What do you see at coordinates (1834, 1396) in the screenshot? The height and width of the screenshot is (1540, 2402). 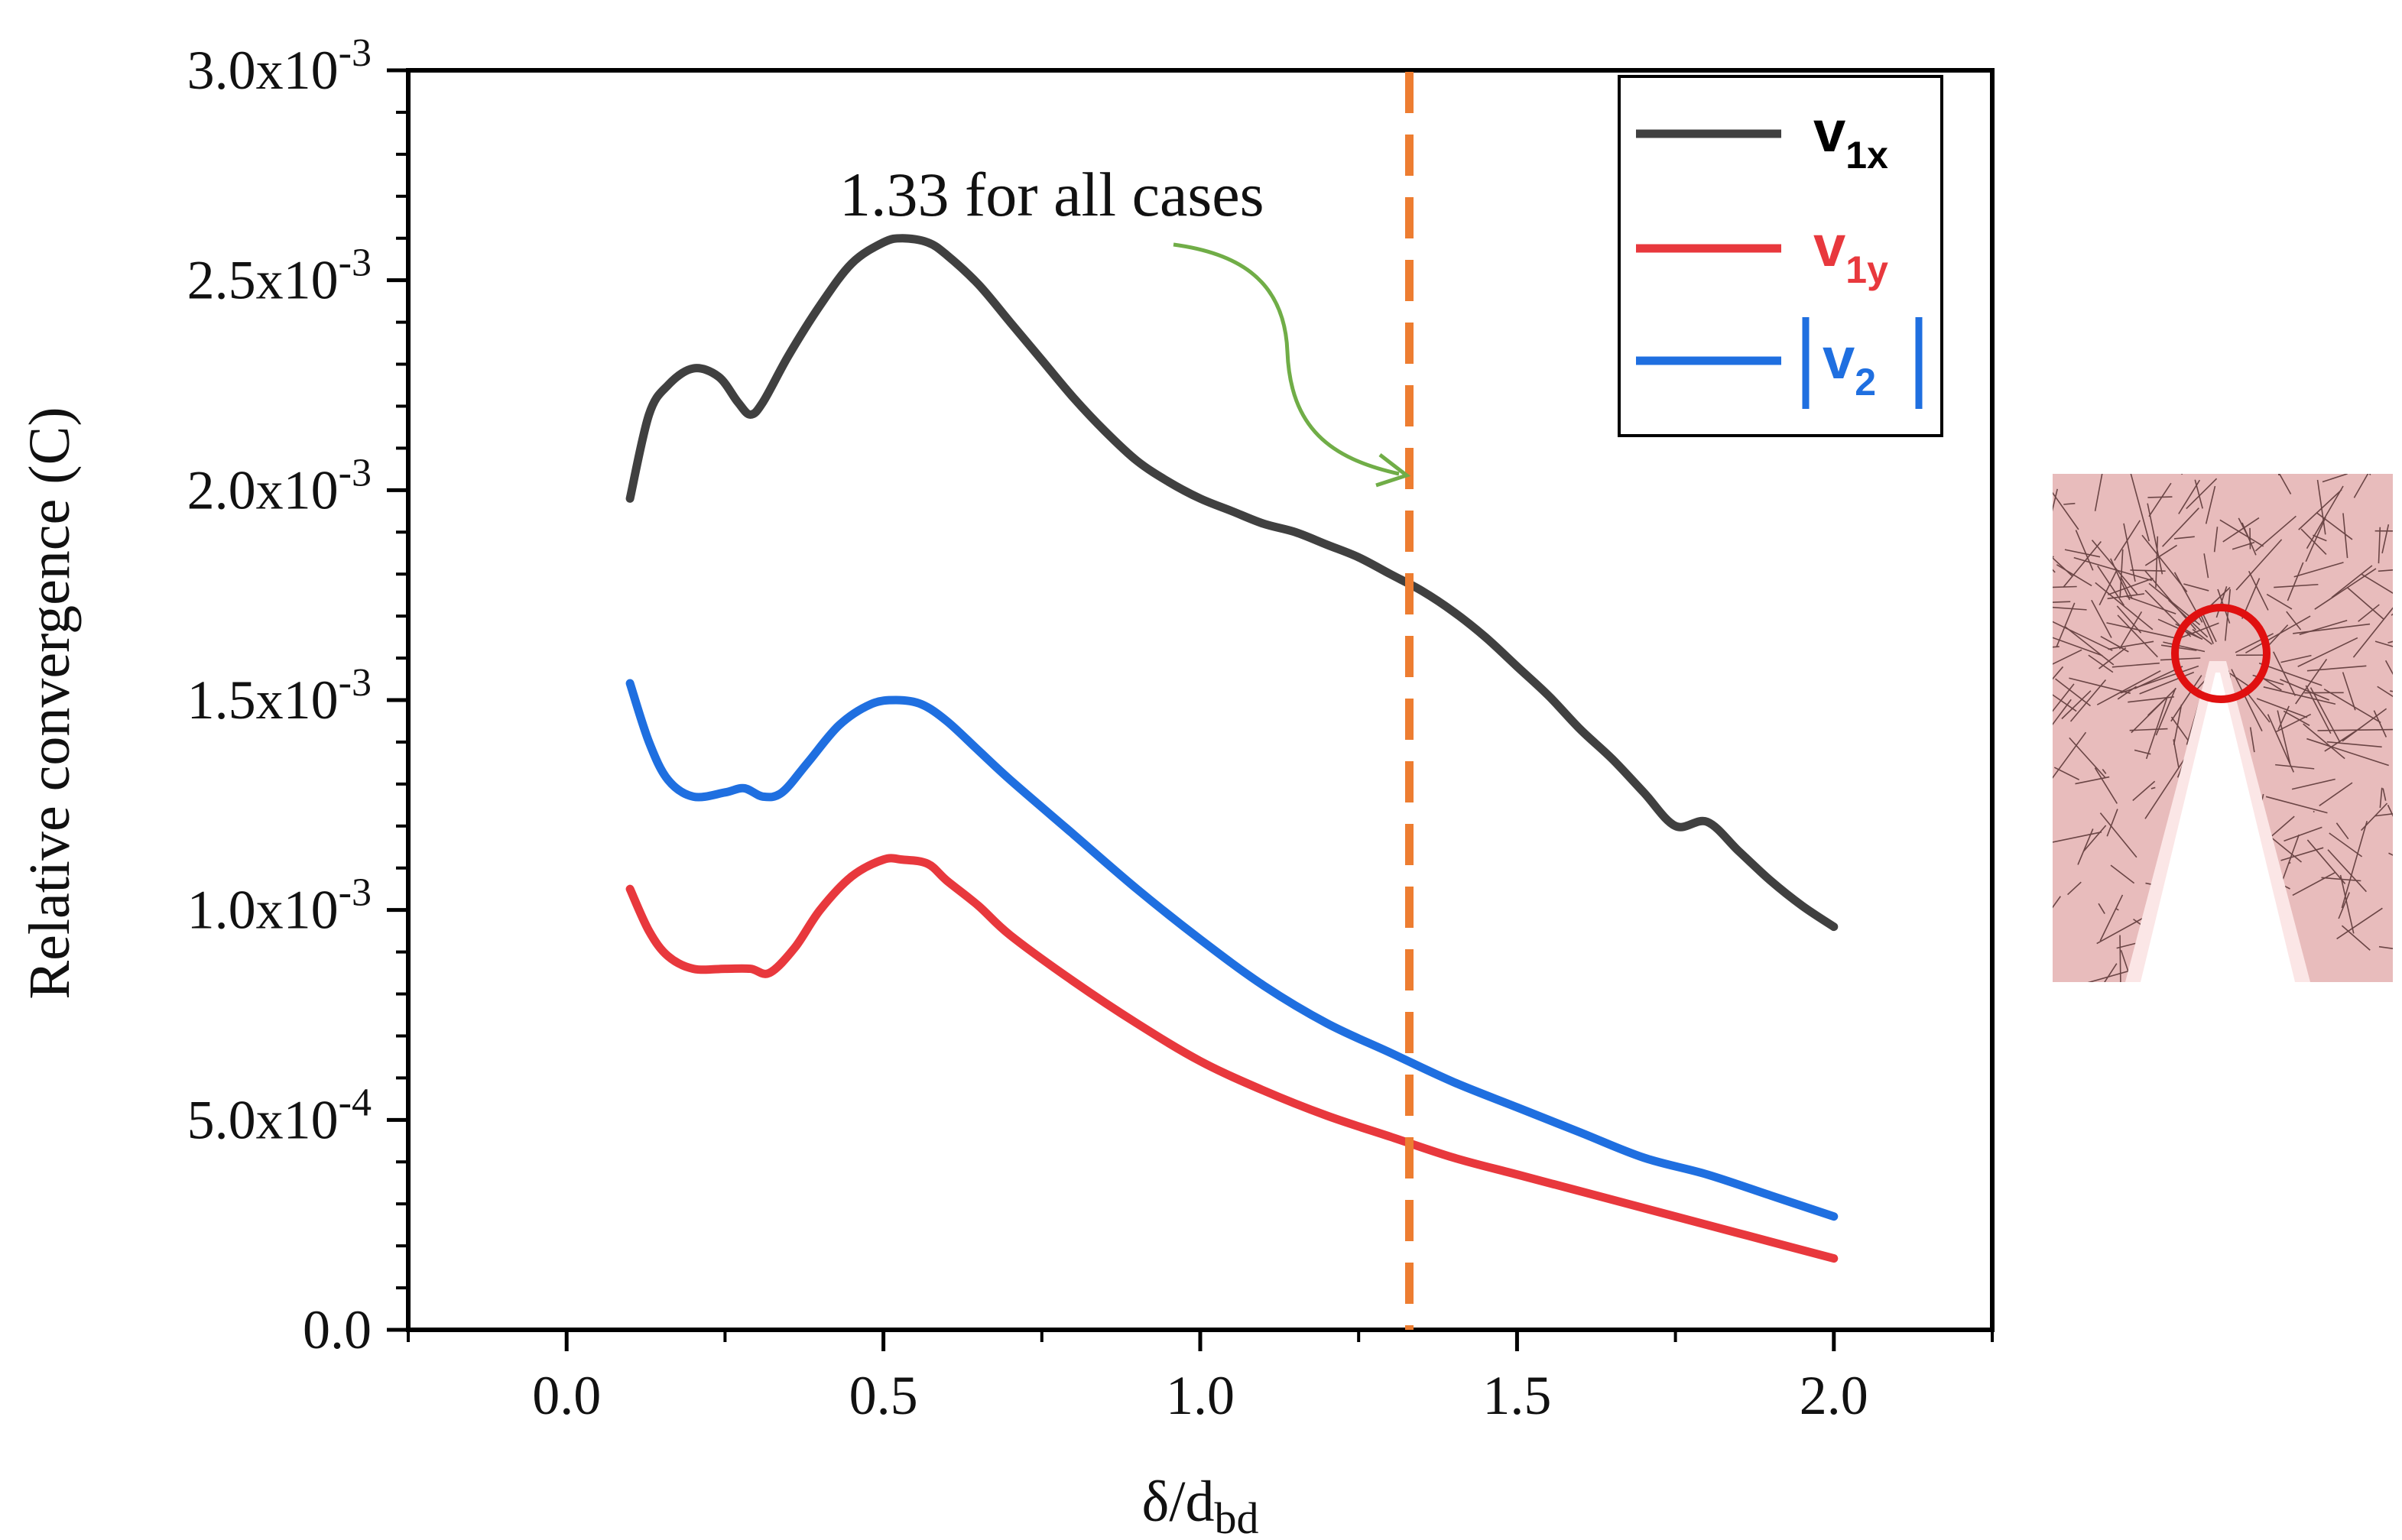 I see `x-tick-label-4: 2.0` at bounding box center [1834, 1396].